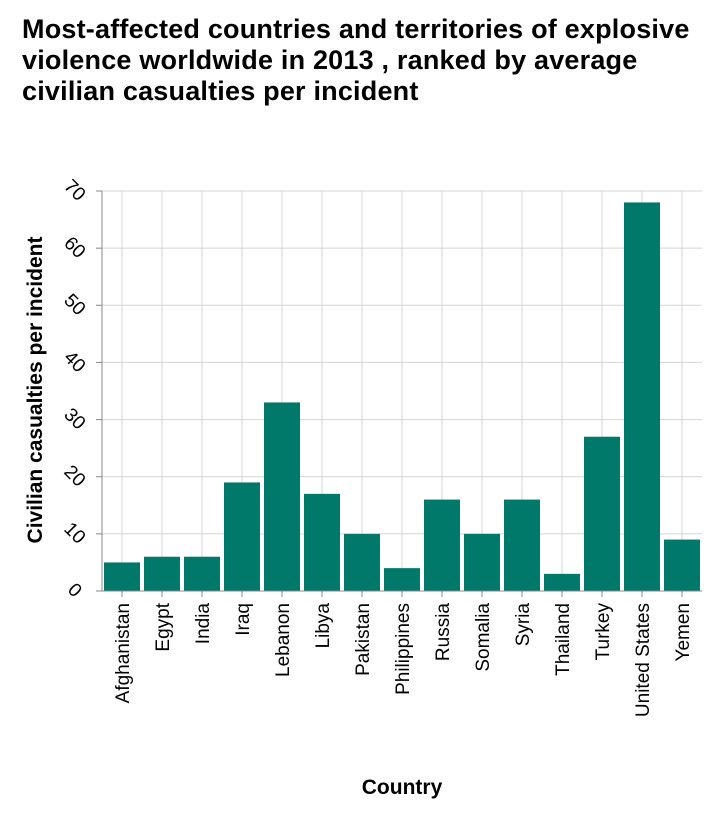 Image resolution: width=720 pixels, height=818 pixels. Describe the element at coordinates (74, 362) in the screenshot. I see `y-tick-label: 40` at that location.